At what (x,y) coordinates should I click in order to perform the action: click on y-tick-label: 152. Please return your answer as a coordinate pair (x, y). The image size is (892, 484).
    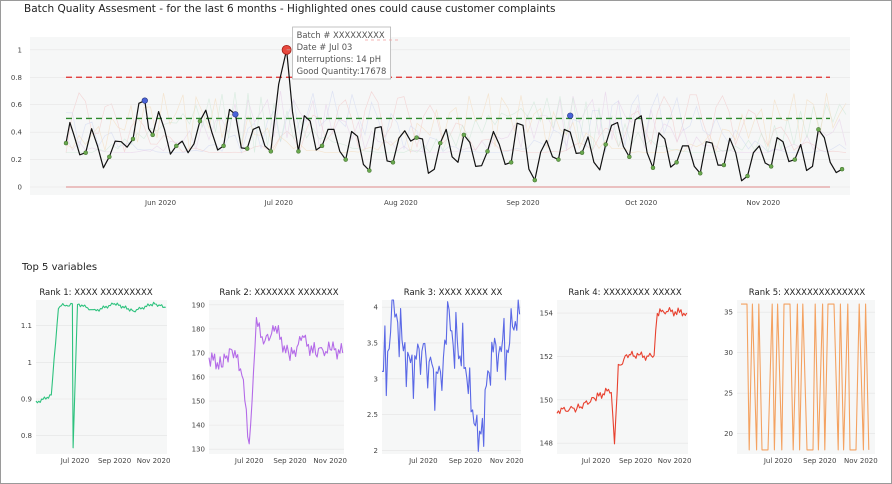
    Looking at the image, I should click on (546, 357).